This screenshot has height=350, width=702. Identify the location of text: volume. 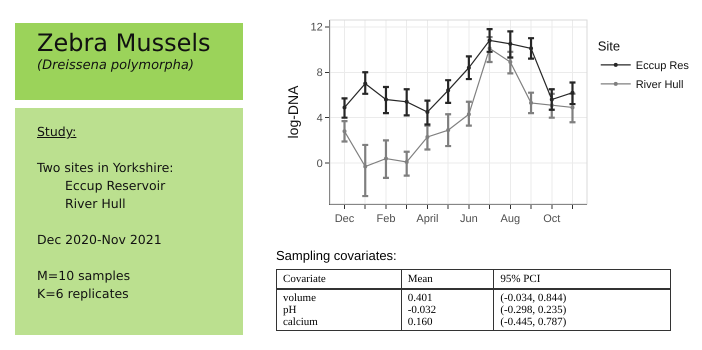
(300, 298).